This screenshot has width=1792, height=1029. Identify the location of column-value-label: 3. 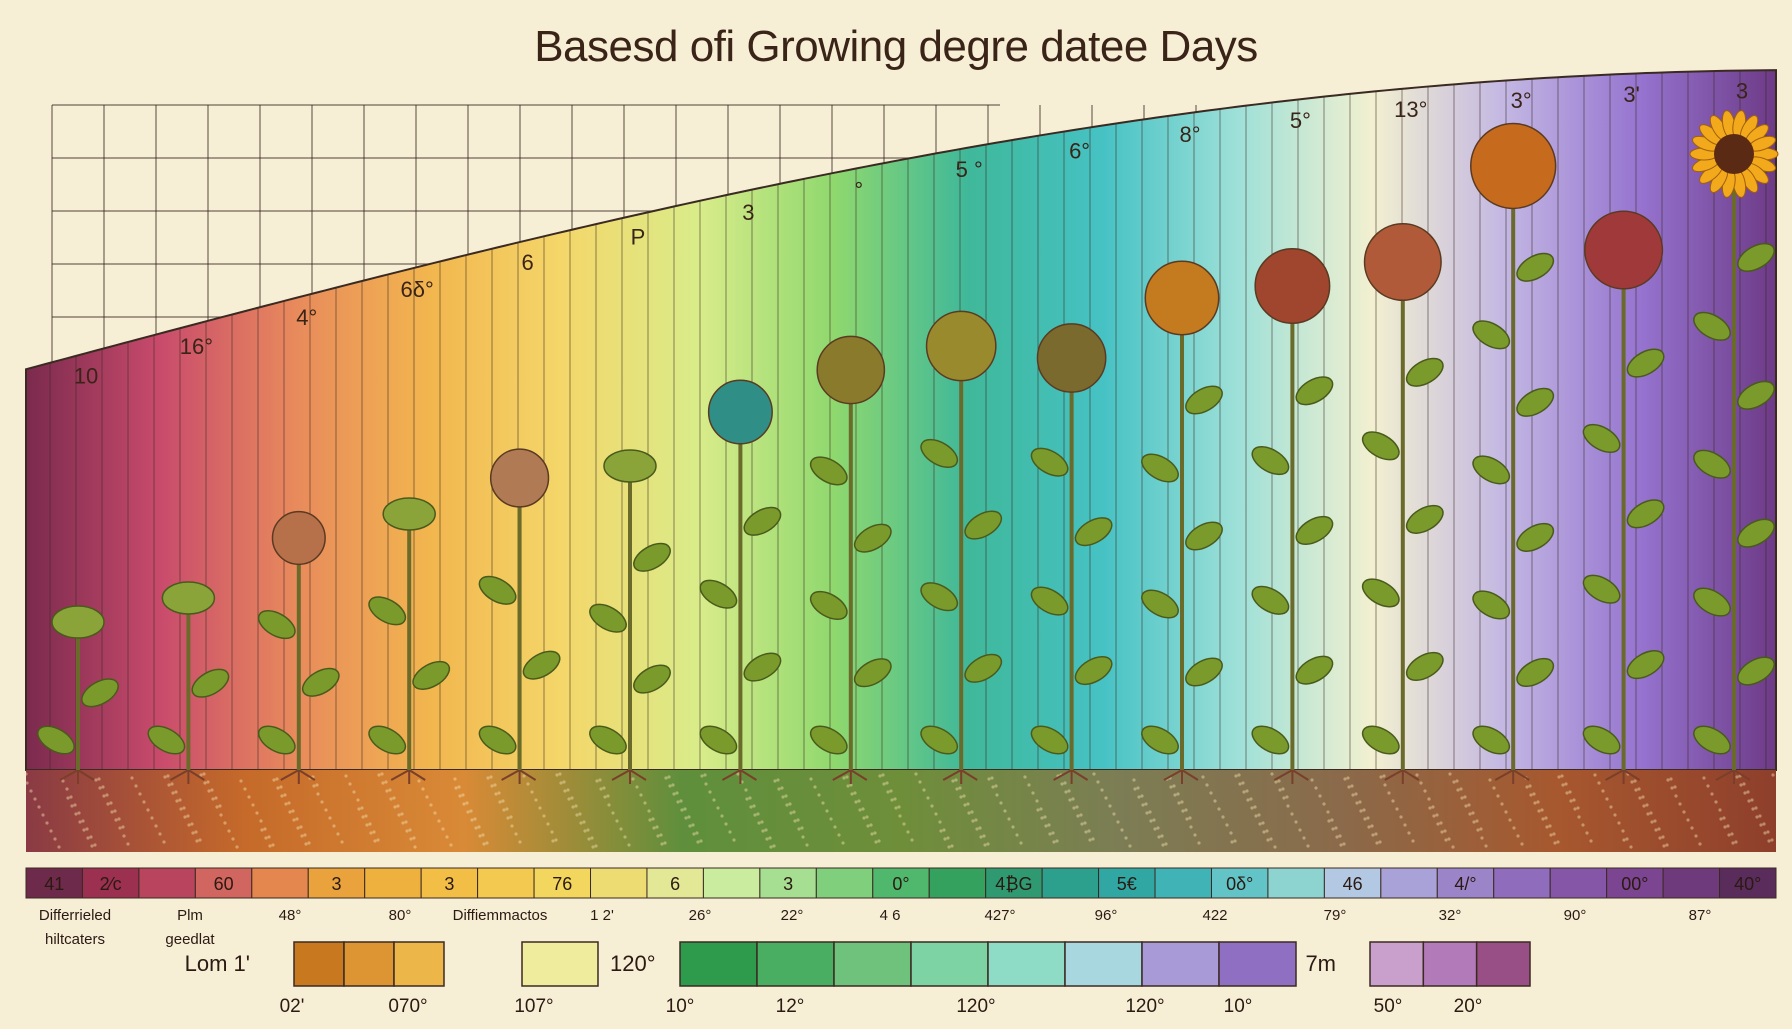
(1742, 91).